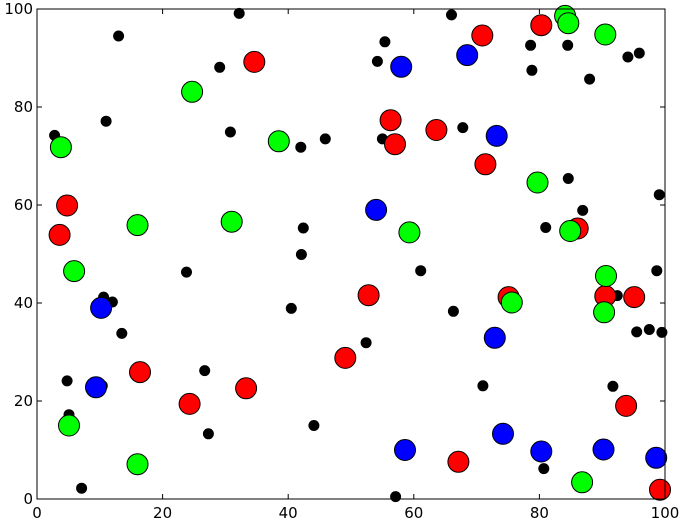 The height and width of the screenshot is (527, 684). What do you see at coordinates (413, 513) in the screenshot?
I see `x-tick-label: 60` at bounding box center [413, 513].